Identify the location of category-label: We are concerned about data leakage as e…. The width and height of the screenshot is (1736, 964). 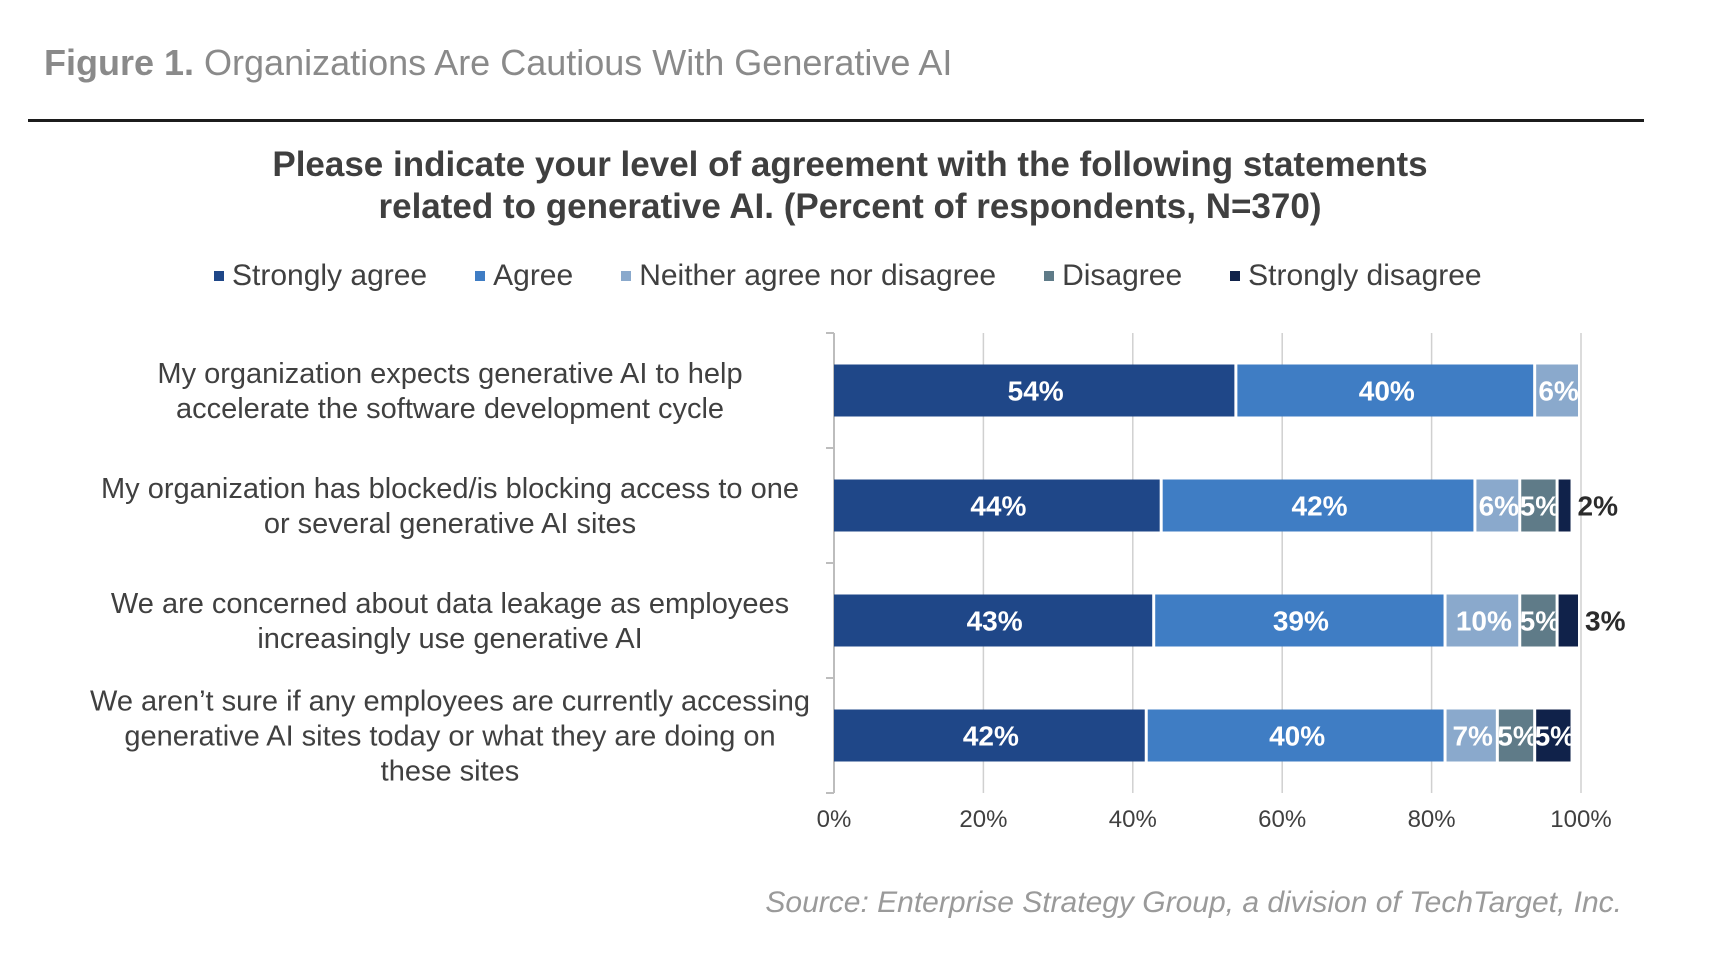
(450, 604).